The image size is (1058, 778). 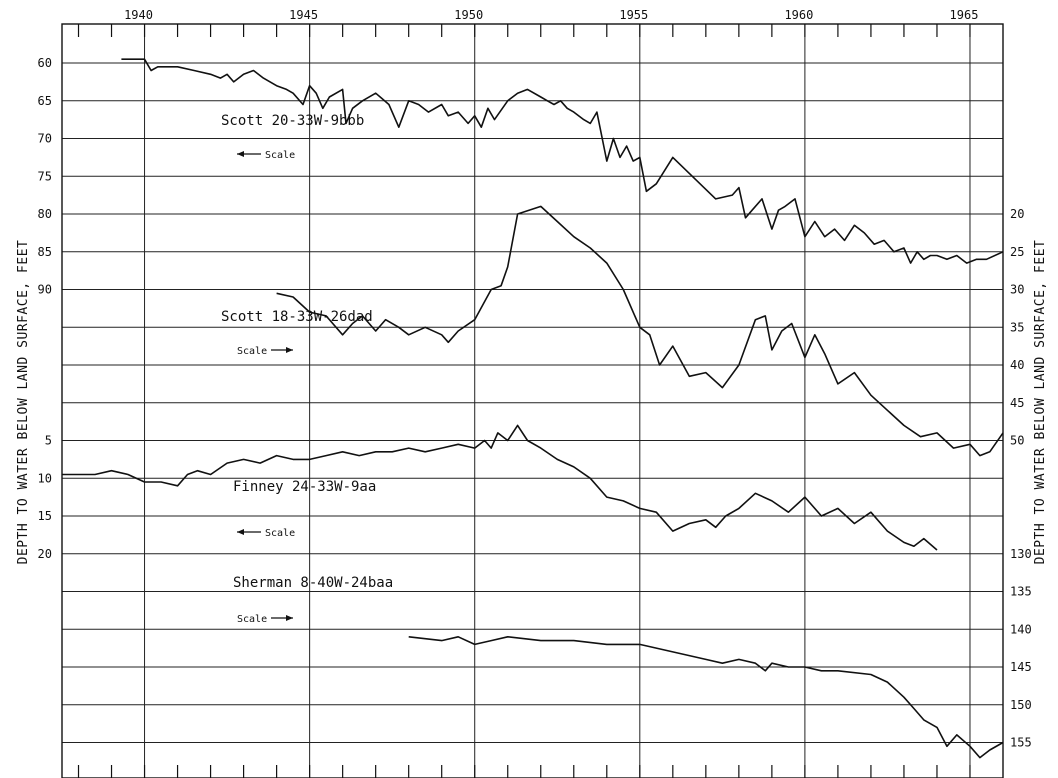 I want to click on right-tick-label: 30, so click(x=1017, y=290).